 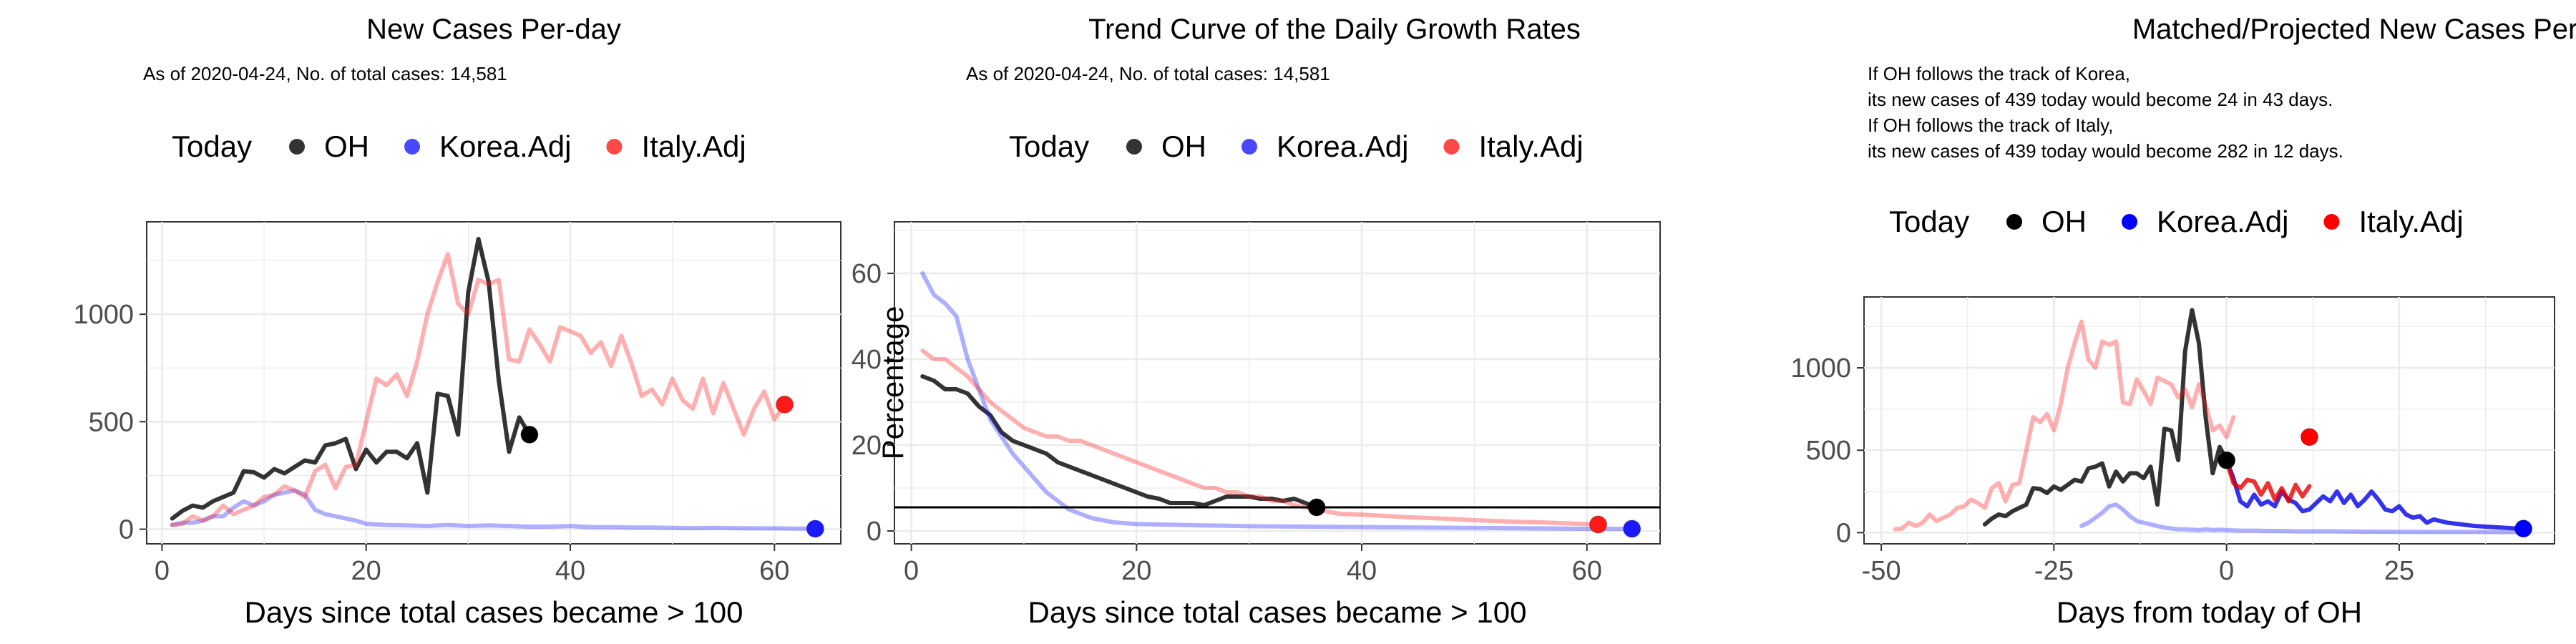 I want to click on axis-ticks: 0 20 40 60 0 500 1000, so click(x=431, y=443).